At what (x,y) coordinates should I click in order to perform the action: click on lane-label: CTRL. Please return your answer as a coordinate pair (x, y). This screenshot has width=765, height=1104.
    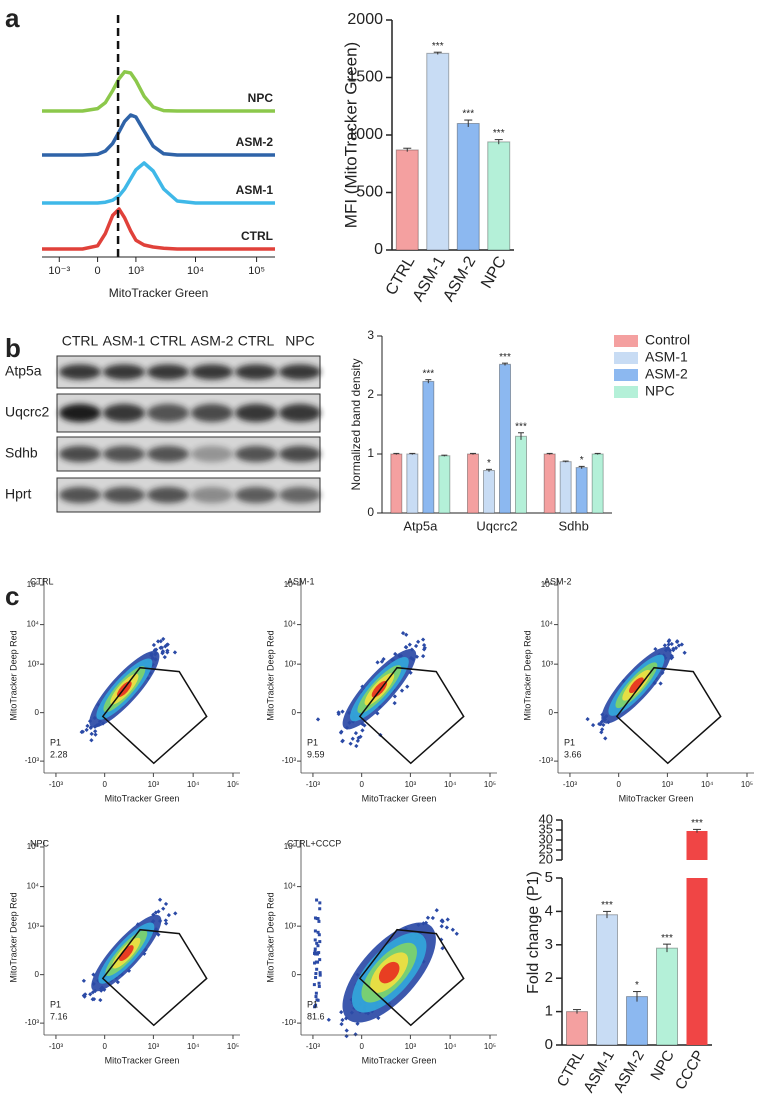
    Looking at the image, I should click on (168, 341).